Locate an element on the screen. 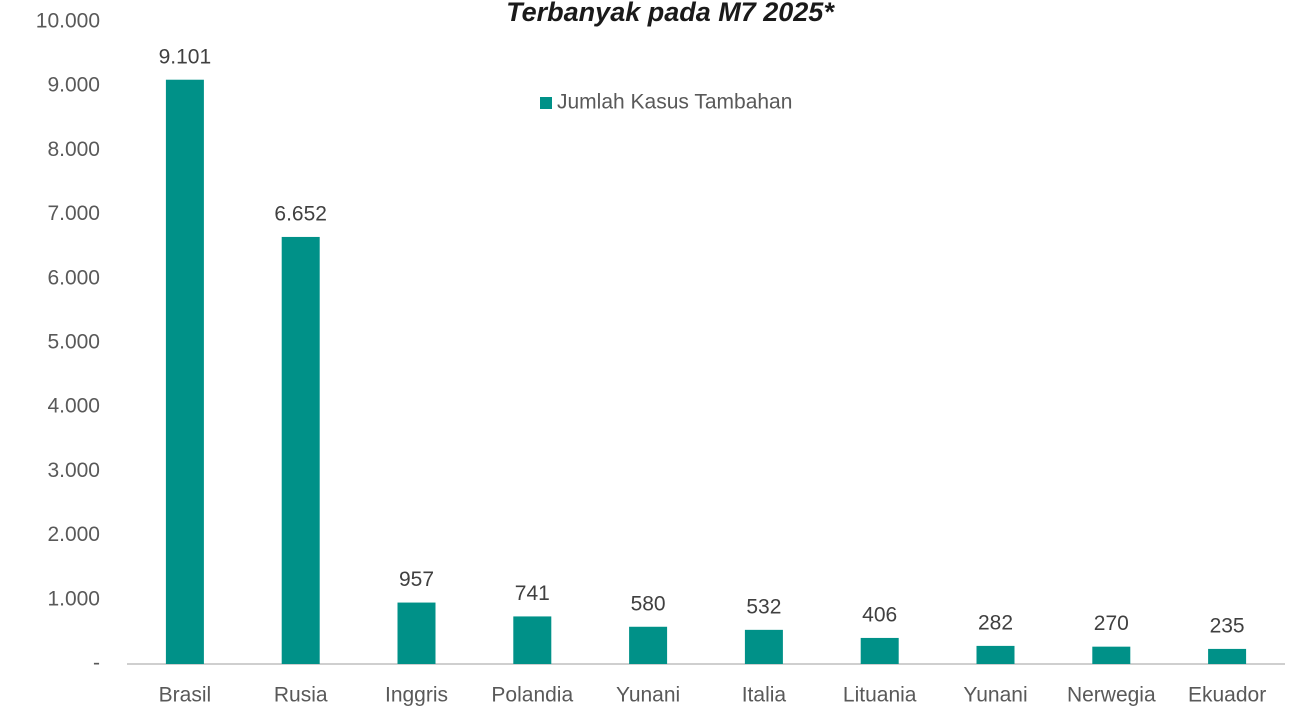  x-tick-label: Rusia is located at coordinates (301, 695).